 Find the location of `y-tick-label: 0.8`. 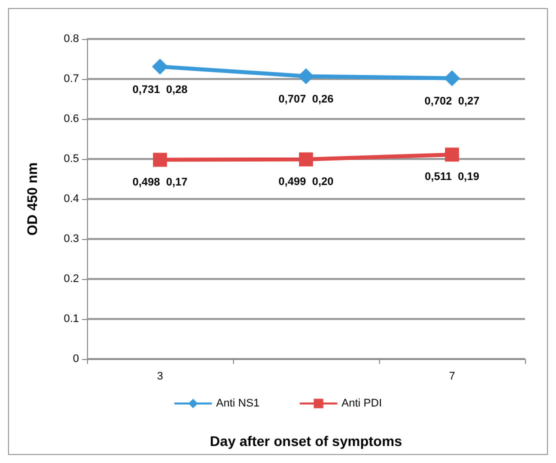

y-tick-label: 0.8 is located at coordinates (71, 39).